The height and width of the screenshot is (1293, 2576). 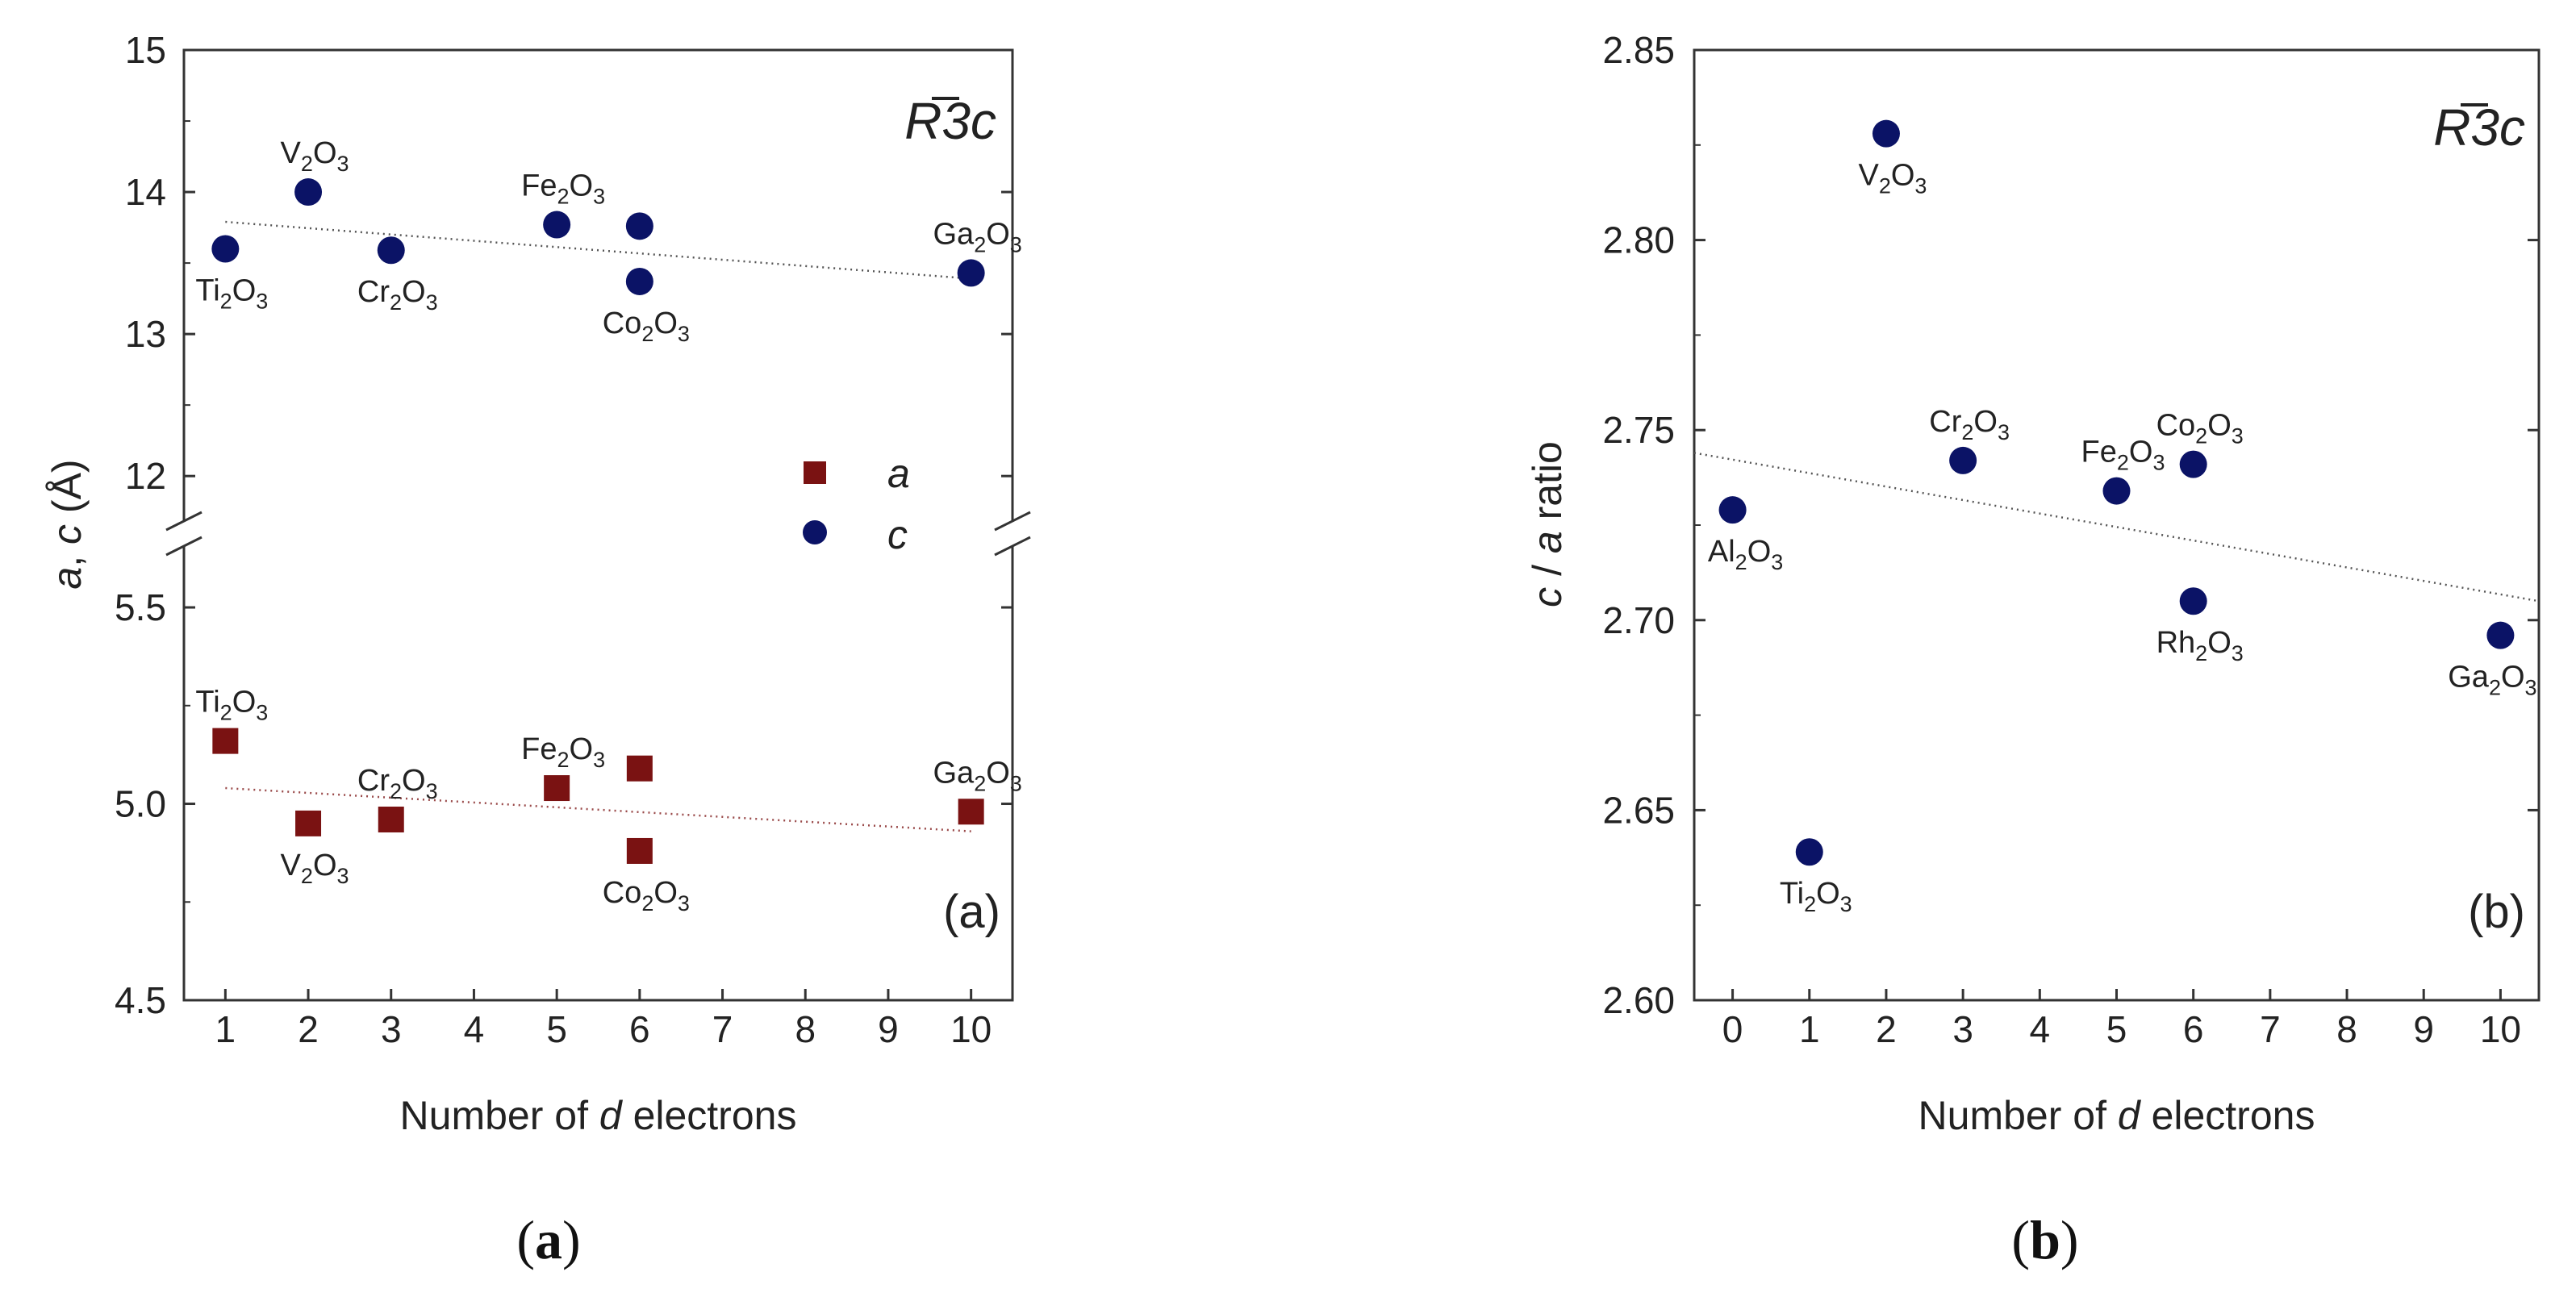 What do you see at coordinates (1547, 597) in the screenshot?
I see `y-axis-title-italic: c` at bounding box center [1547, 597].